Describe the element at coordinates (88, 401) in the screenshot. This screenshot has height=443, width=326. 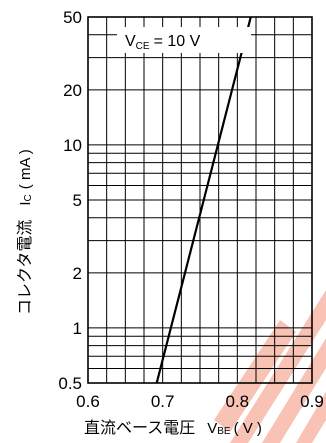
I see `x-tick-label: 0.6` at that location.